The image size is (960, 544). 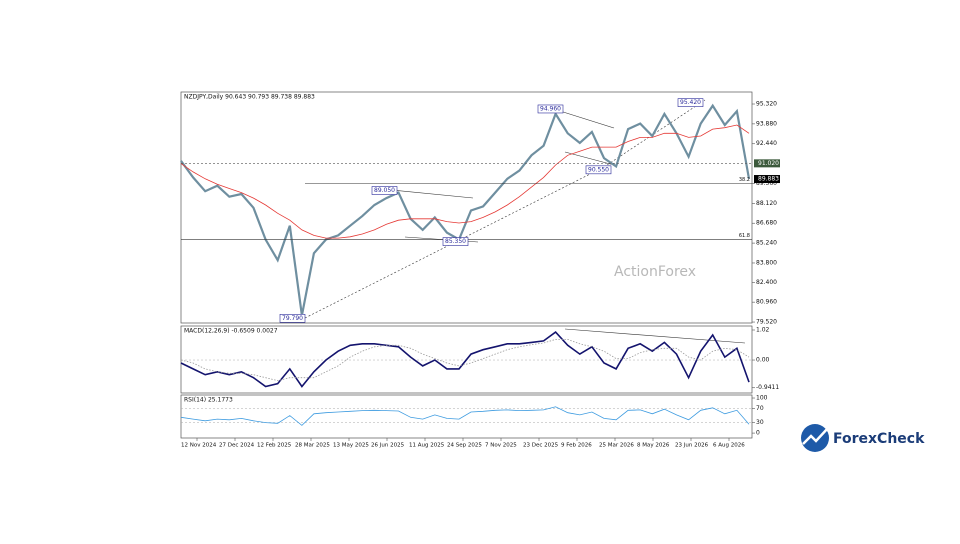 What do you see at coordinates (766, 143) in the screenshot?
I see `y-tick-label: 92.440` at bounding box center [766, 143].